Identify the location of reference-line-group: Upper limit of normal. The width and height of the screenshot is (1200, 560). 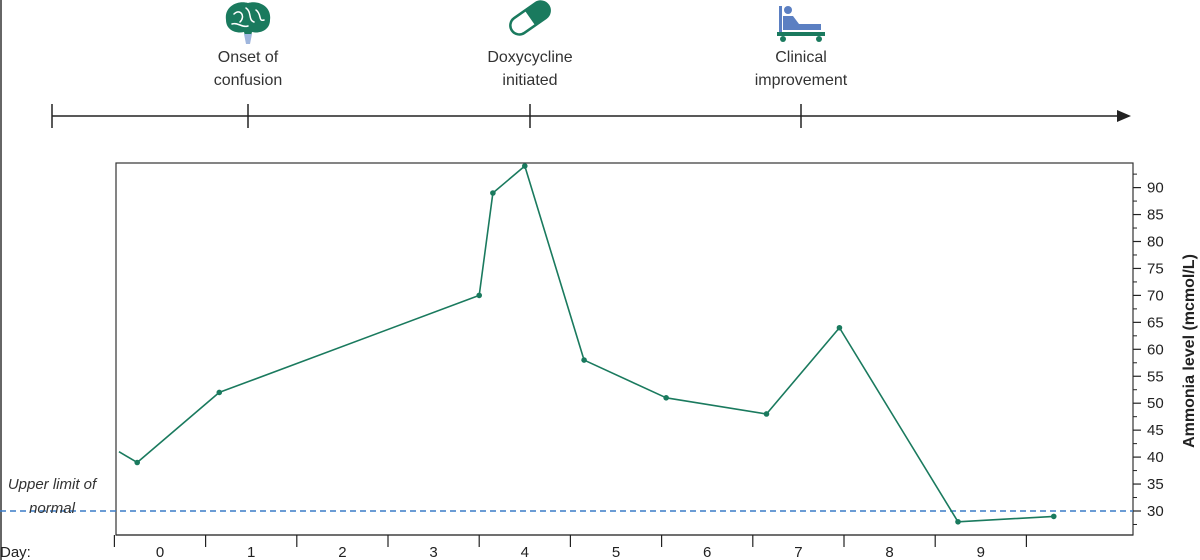
(566, 496).